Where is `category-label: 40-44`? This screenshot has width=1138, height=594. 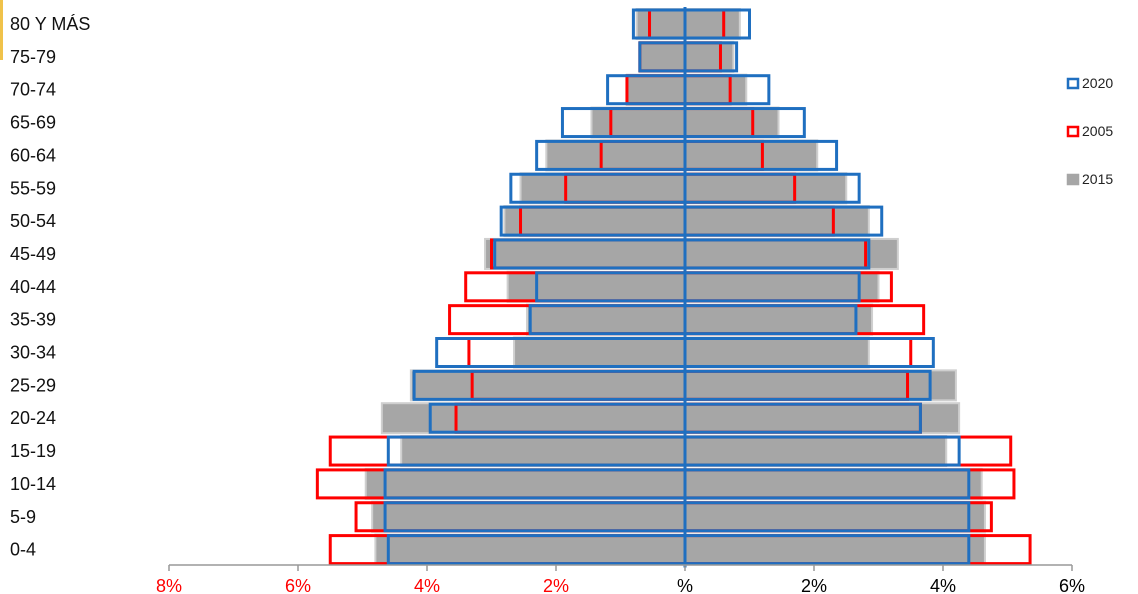 category-label: 40-44 is located at coordinates (33, 287).